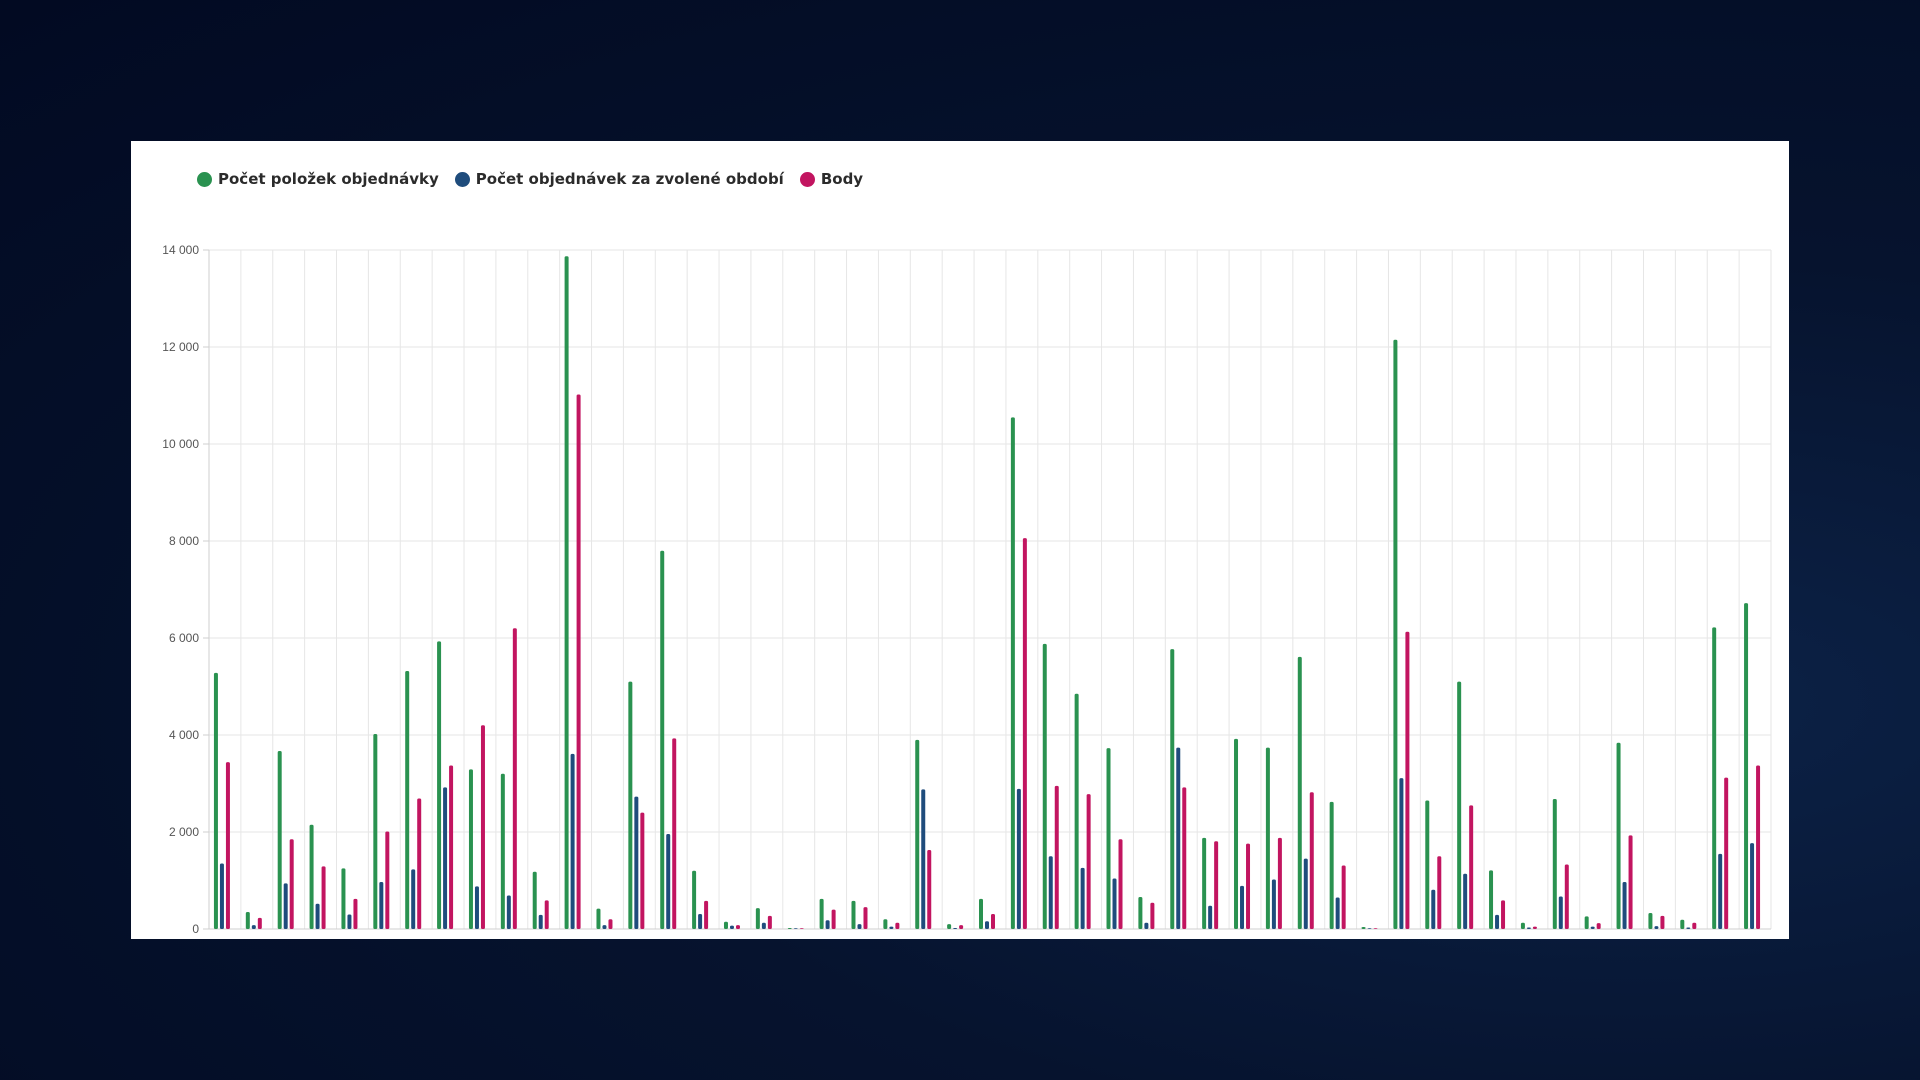 The height and width of the screenshot is (1080, 1920). I want to click on y-tick-label: 14 000, so click(180, 250).